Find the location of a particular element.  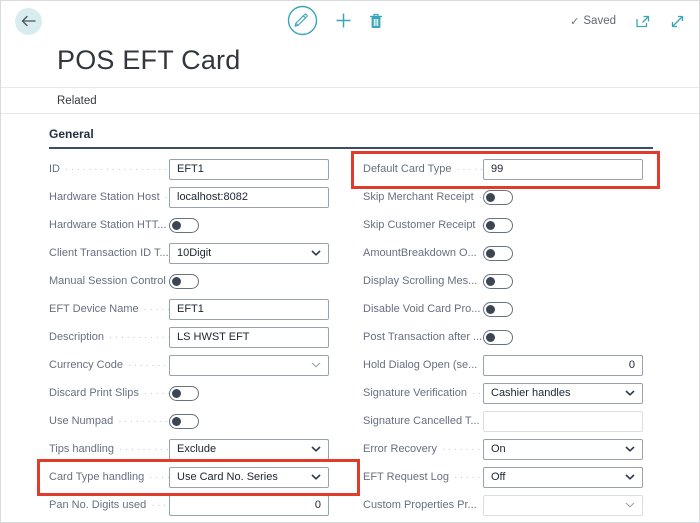

field-row: Discard Print Slips is located at coordinates (193, 393).